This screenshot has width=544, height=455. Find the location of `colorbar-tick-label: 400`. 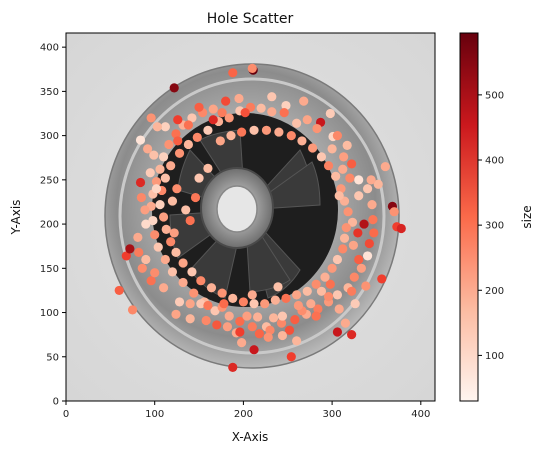

colorbar-tick-label: 400 is located at coordinates (494, 161).